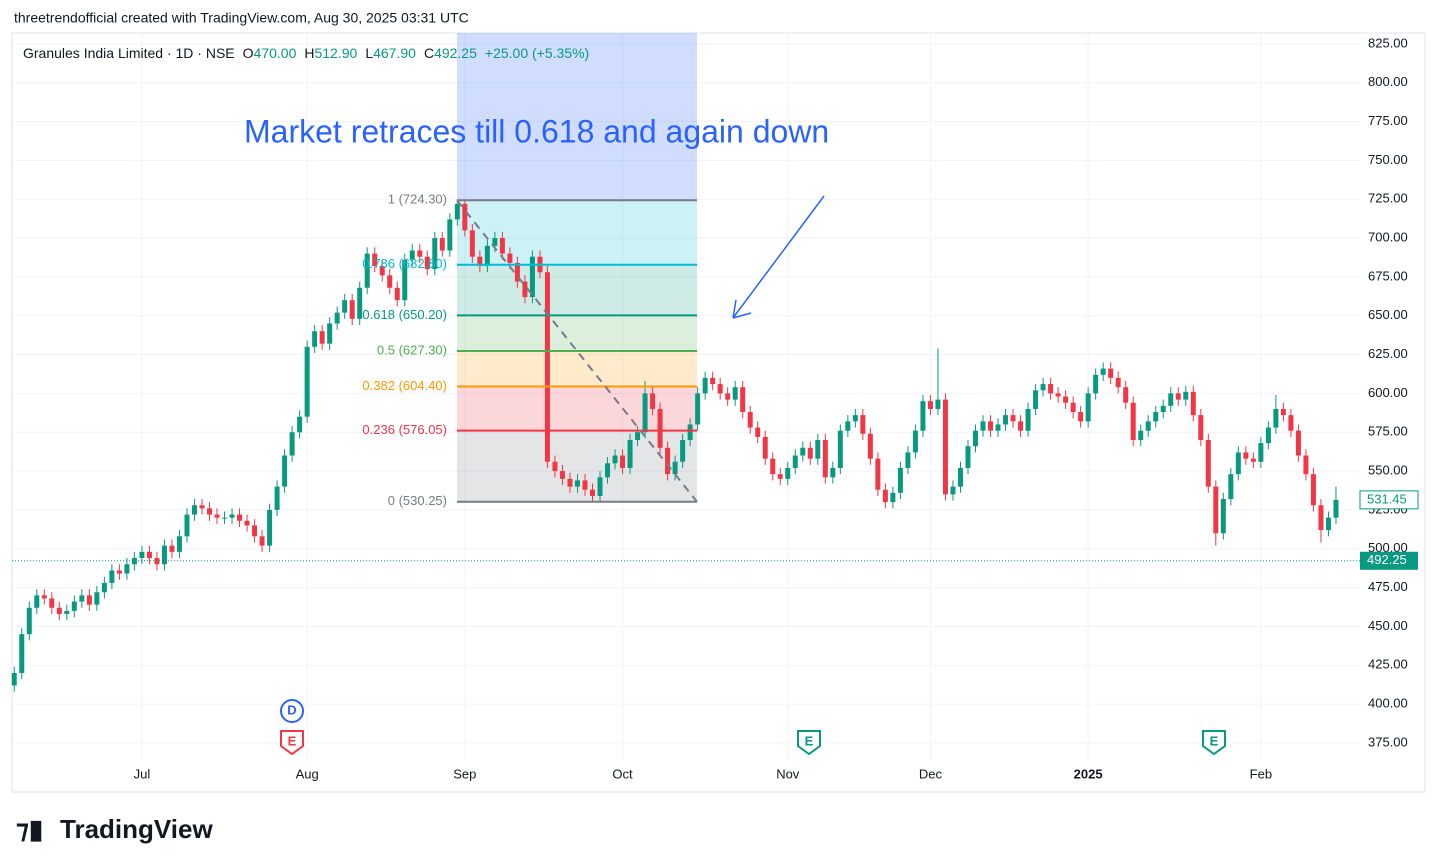  What do you see at coordinates (248, 53) in the screenshot?
I see `legend-key: O` at bounding box center [248, 53].